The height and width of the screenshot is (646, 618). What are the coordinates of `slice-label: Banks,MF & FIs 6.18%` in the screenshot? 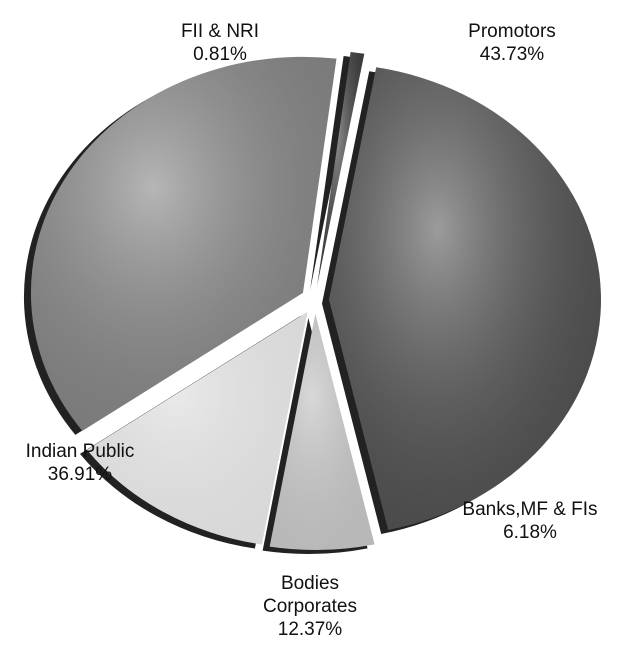 It's located at (524, 521).